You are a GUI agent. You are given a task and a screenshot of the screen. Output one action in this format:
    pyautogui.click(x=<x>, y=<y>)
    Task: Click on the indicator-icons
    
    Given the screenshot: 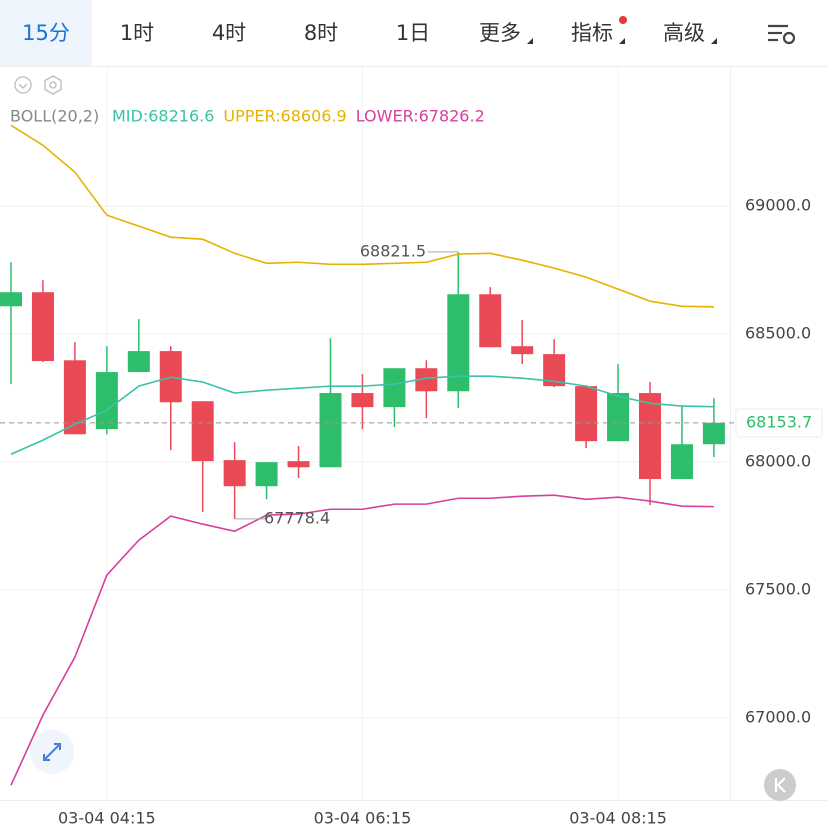 What is the action you would take?
    pyautogui.click(x=38, y=85)
    